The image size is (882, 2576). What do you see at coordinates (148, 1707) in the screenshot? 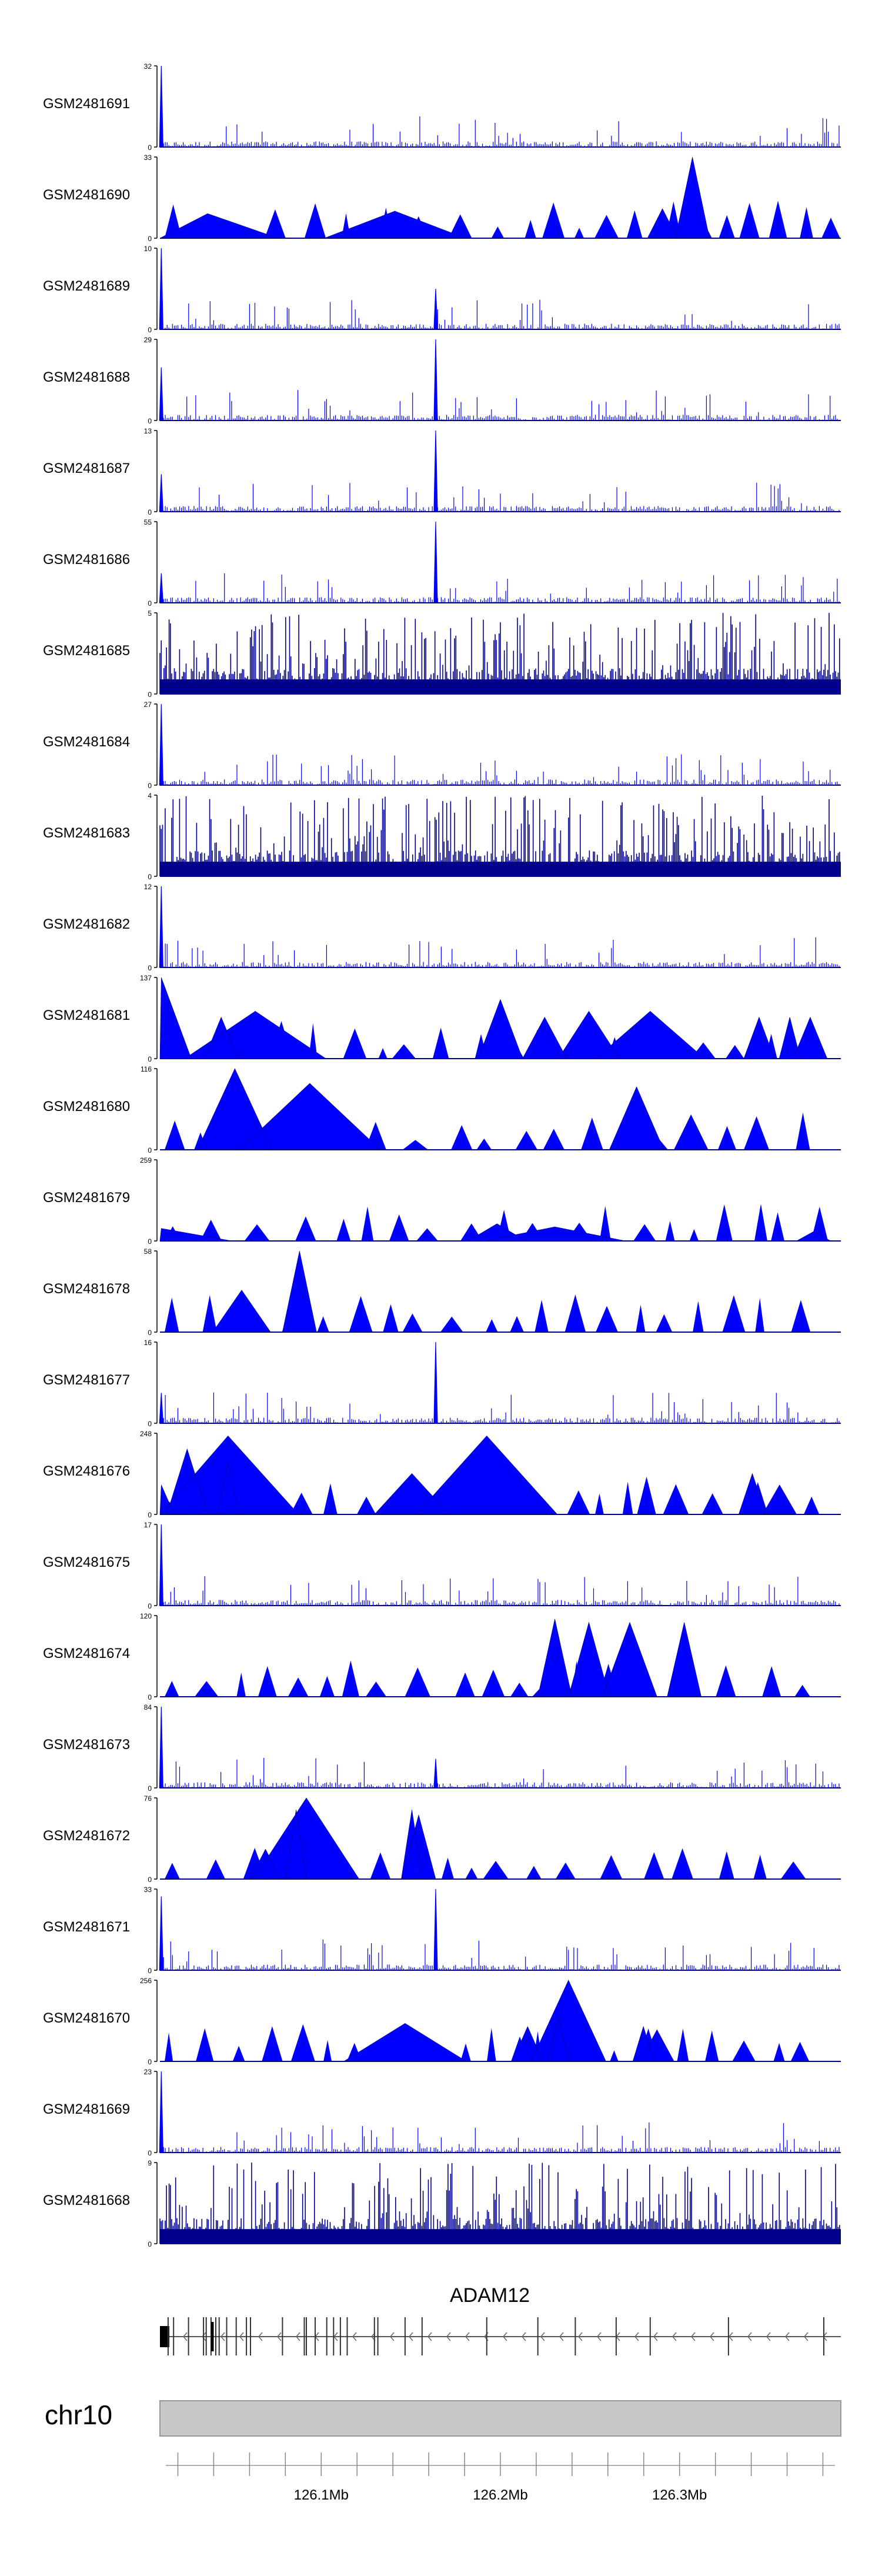
I see `y-max-tick-label: 84` at bounding box center [148, 1707].